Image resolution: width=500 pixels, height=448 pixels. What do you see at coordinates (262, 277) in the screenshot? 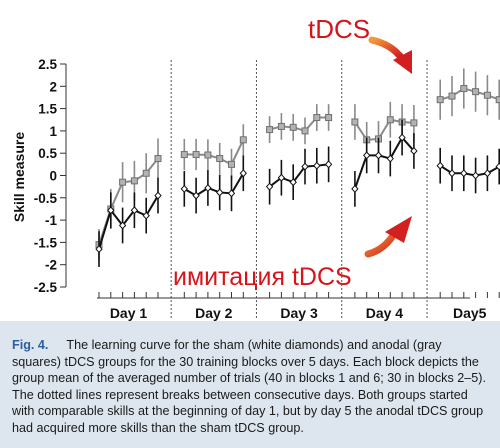
I see `annotation-sham-tdcs: имитация tDCS` at bounding box center [262, 277].